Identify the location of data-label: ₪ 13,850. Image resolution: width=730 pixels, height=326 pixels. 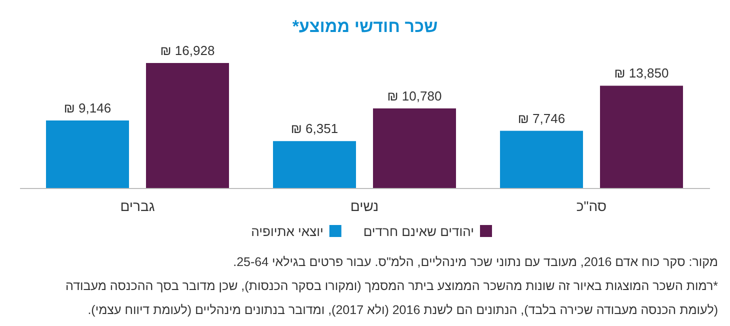
(641, 73).